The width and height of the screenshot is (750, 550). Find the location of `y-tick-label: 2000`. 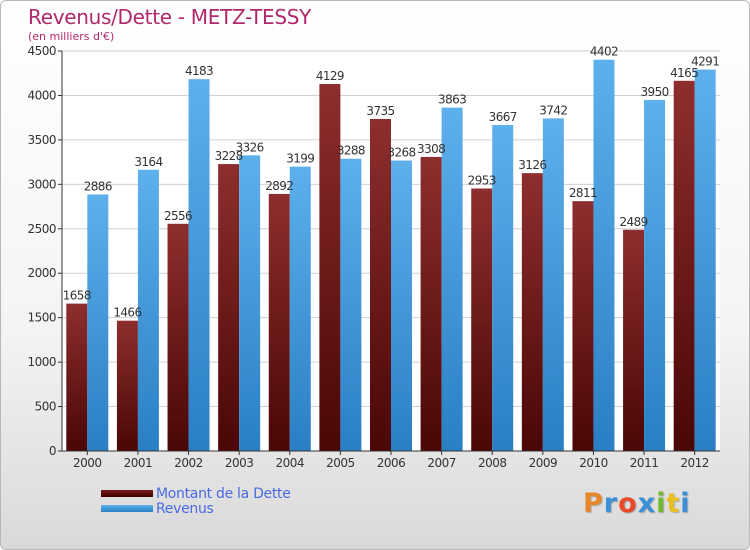

y-tick-label: 2000 is located at coordinates (41, 273).